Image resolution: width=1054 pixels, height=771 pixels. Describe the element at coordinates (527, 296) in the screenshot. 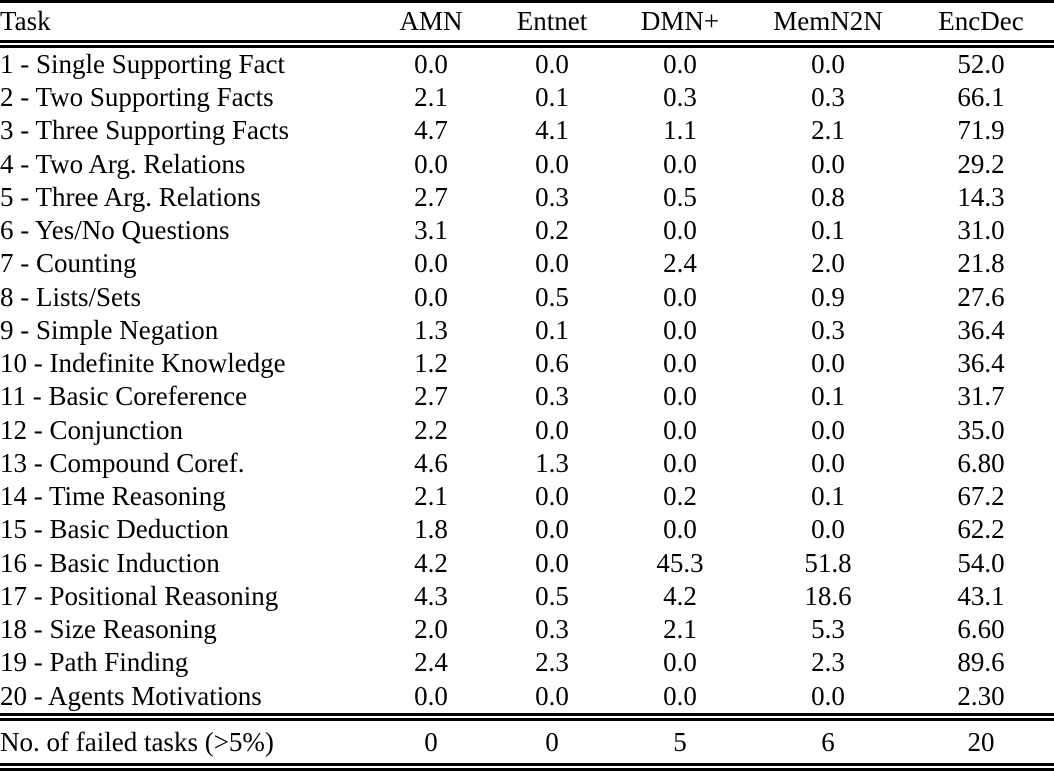

I see `table-row: 8 - Lists/Sets 0.0 0.5 0.0 0.9 27.6` at that location.